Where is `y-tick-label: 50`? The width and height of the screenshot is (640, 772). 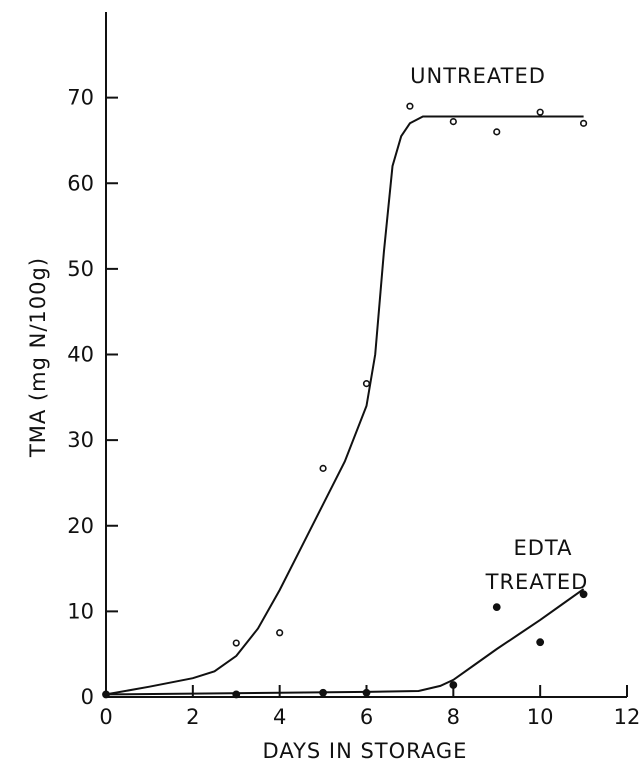 y-tick-label: 50 is located at coordinates (80, 269).